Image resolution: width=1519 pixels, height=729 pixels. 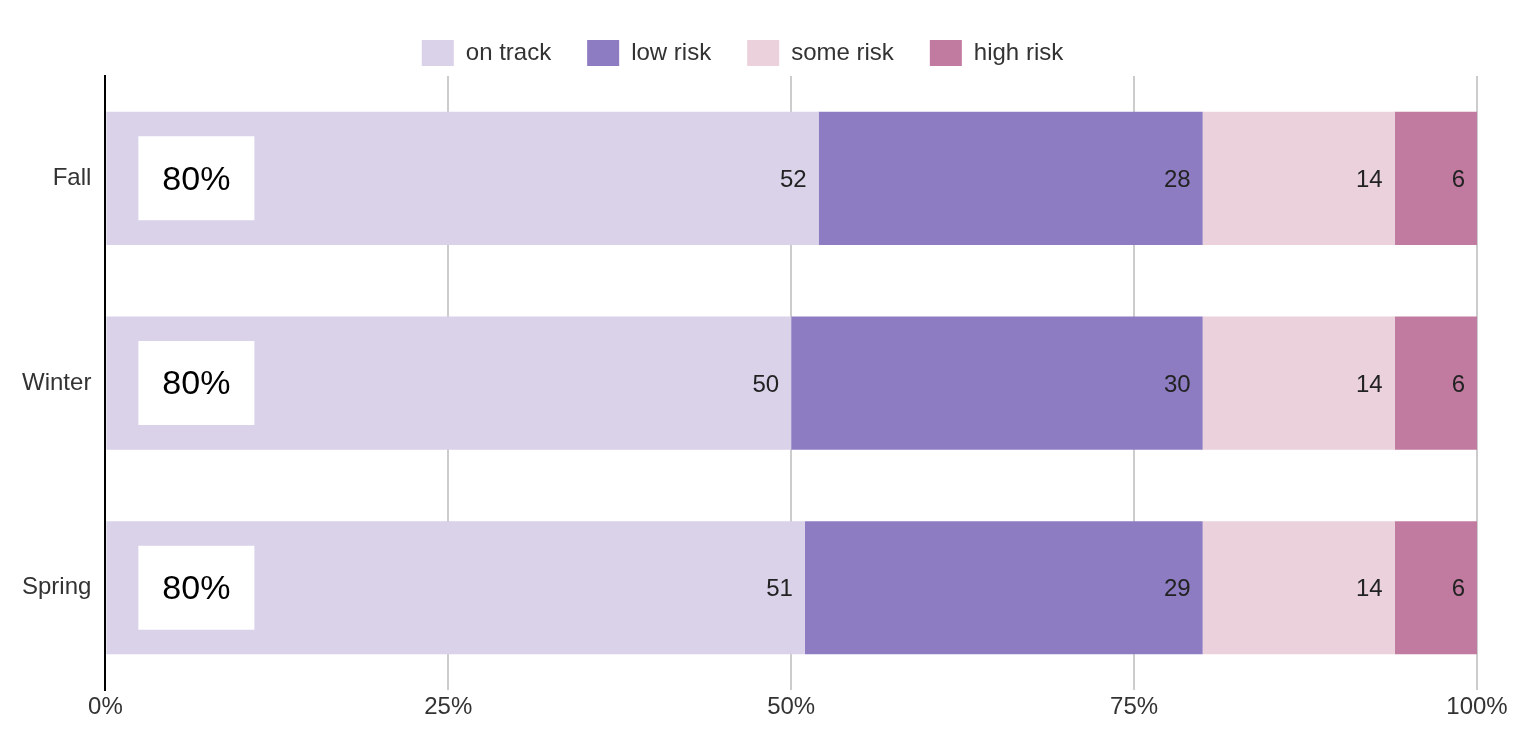 I want to click on data-label: 29, so click(x=1177, y=588).